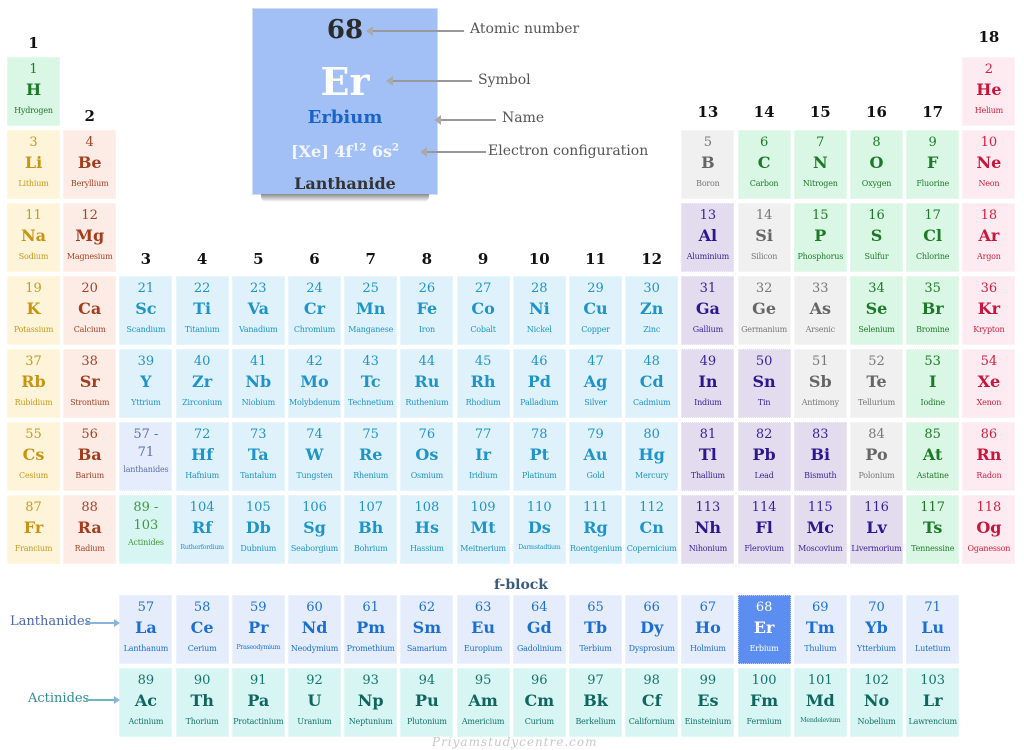 The image size is (1024, 750). What do you see at coordinates (933, 310) in the screenshot?
I see `element-cell-br: 35 Br Bromine` at bounding box center [933, 310].